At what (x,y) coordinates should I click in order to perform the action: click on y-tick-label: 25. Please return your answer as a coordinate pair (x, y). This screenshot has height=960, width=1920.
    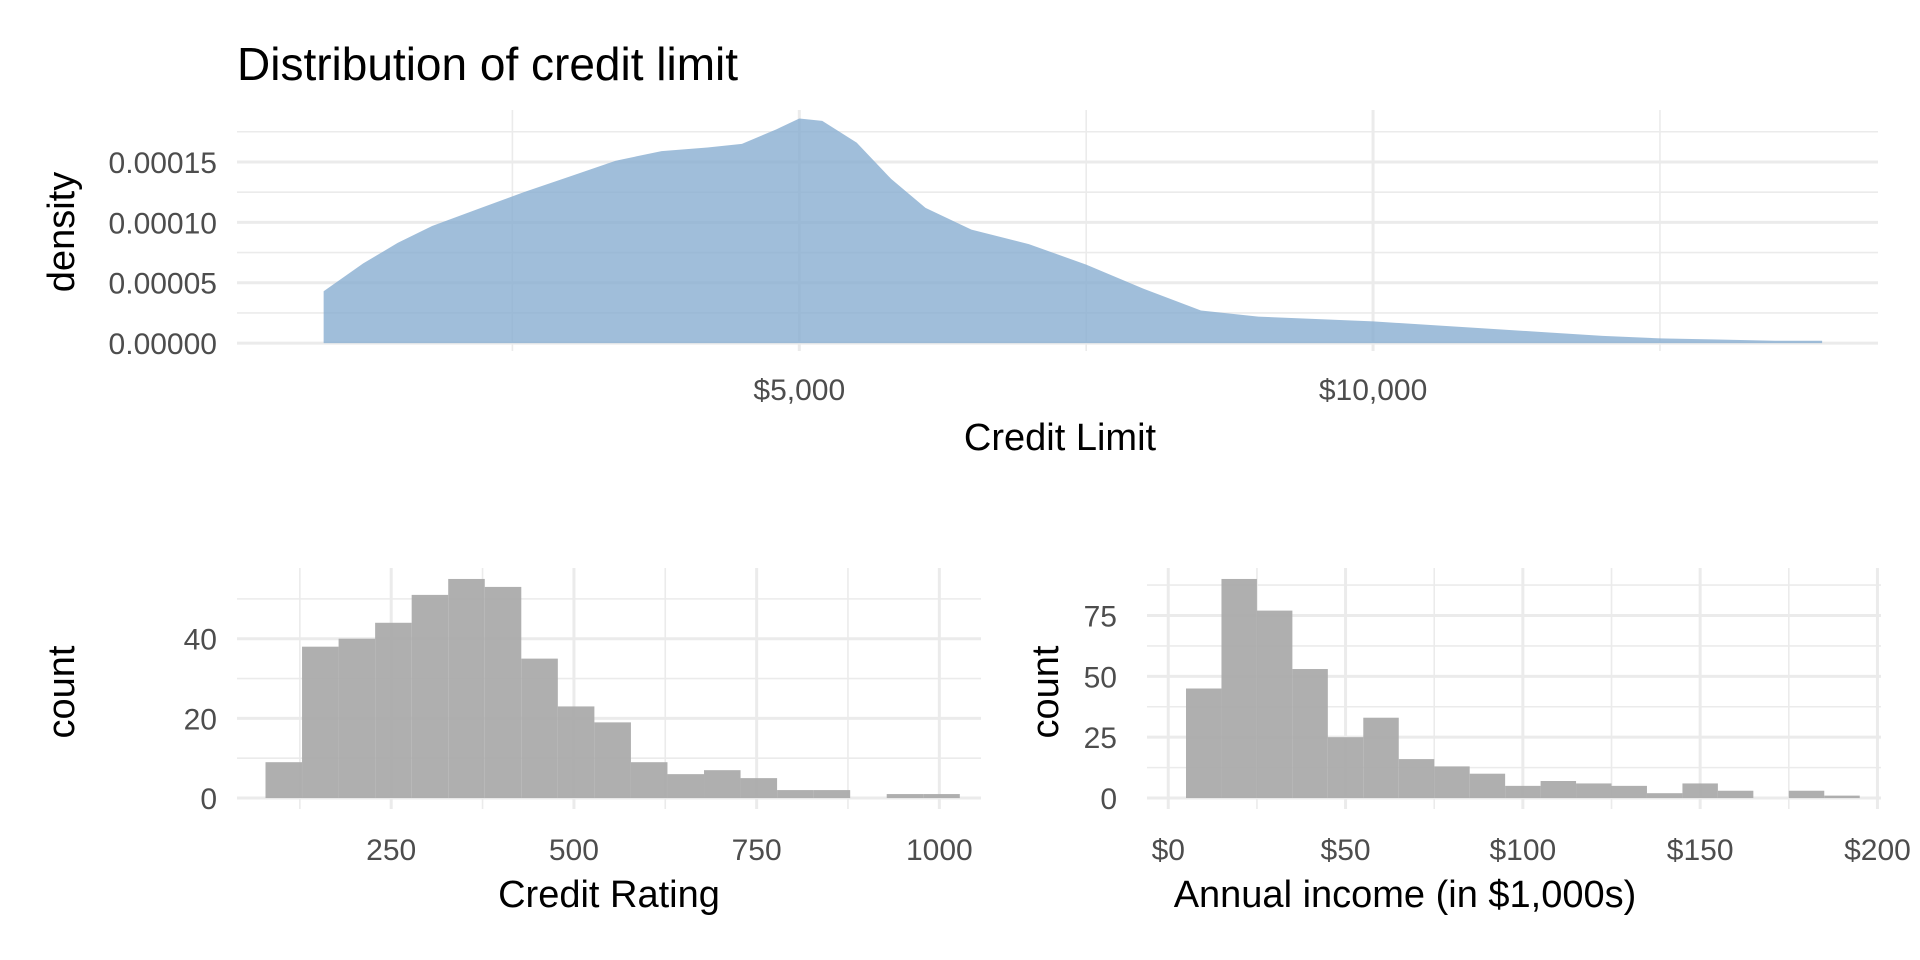
    Looking at the image, I should click on (1100, 738).